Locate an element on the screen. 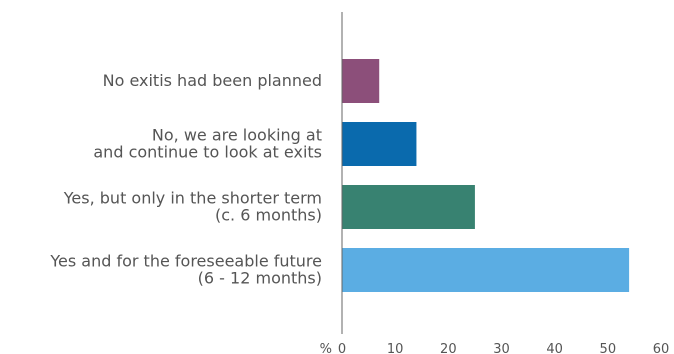 Image resolution: width=674 pixels, height=354 pixels. x-tick-label: 40 is located at coordinates (554, 348).